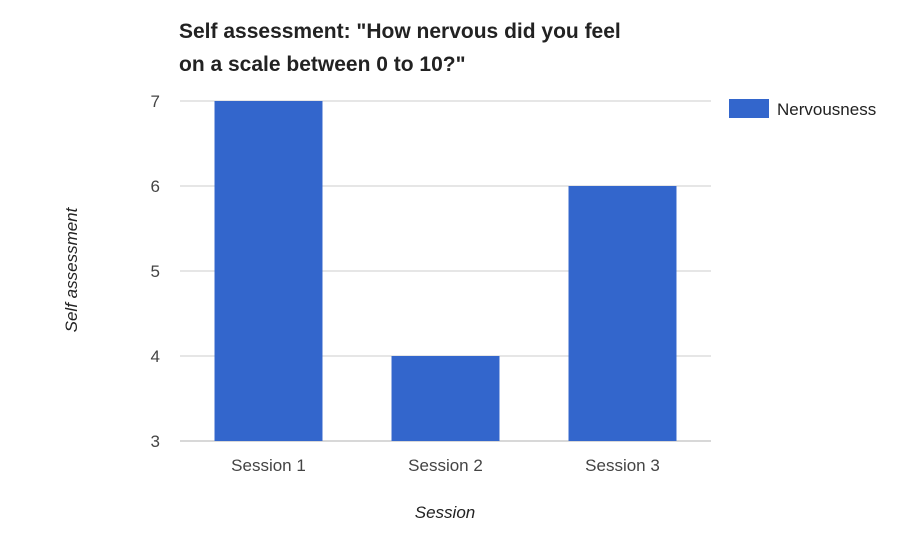 Image resolution: width=921 pixels, height=542 pixels. I want to click on x-tick-label-session-1: Session 1, so click(268, 465).